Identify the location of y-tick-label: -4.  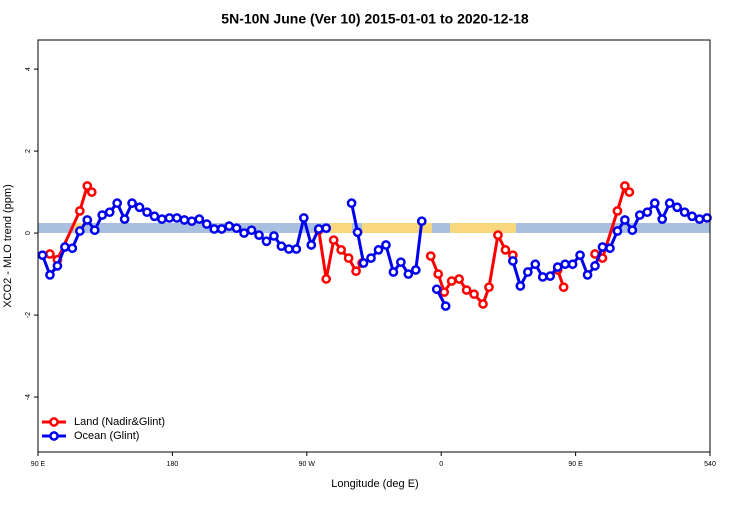
(28, 397).